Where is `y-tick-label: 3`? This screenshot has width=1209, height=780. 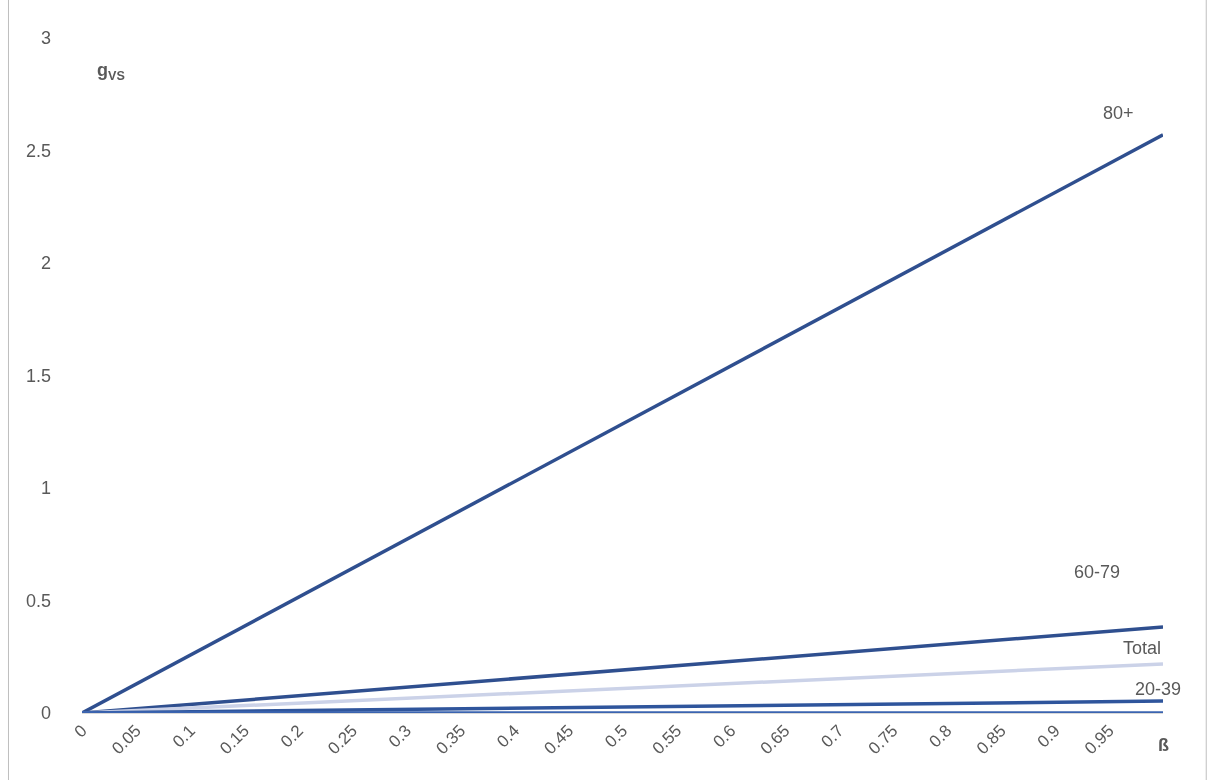
y-tick-label: 3 is located at coordinates (45, 38).